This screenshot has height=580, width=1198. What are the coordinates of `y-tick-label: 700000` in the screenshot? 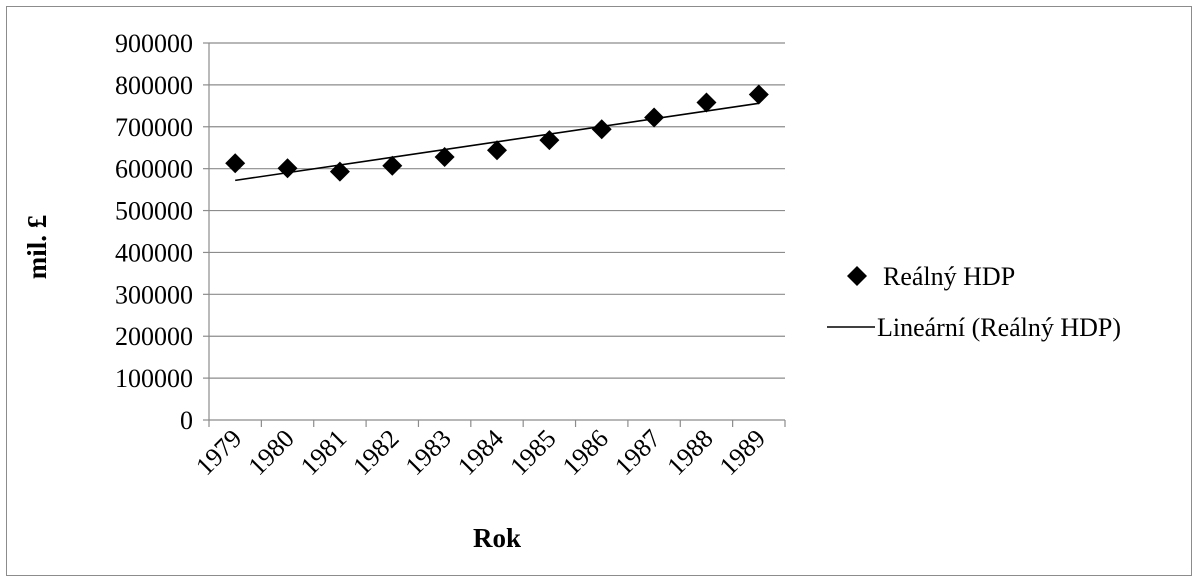 It's located at (154, 127).